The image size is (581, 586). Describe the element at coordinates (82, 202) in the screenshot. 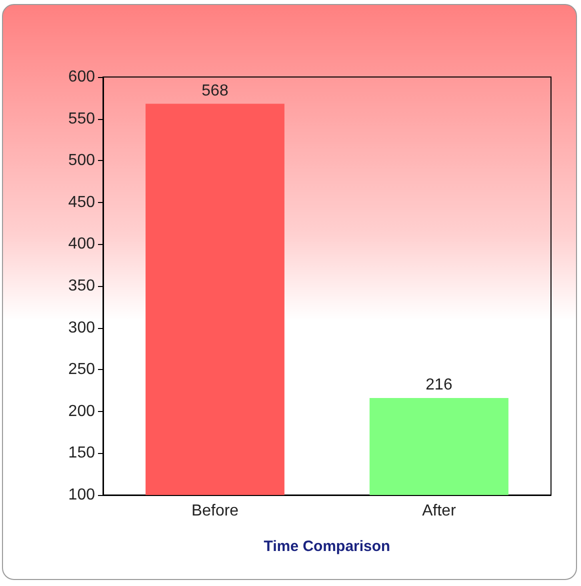

I see `y-tick-label: 450` at that location.